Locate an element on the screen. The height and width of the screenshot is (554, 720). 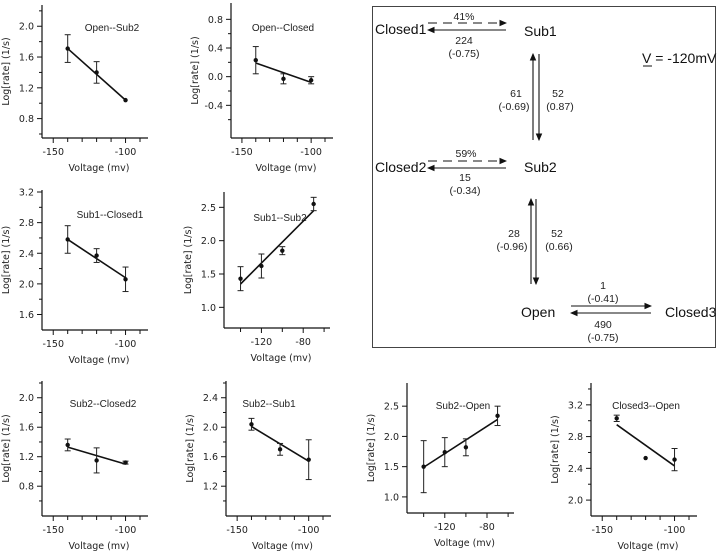
voltage-label: V = -120mV is located at coordinates (679, 58).